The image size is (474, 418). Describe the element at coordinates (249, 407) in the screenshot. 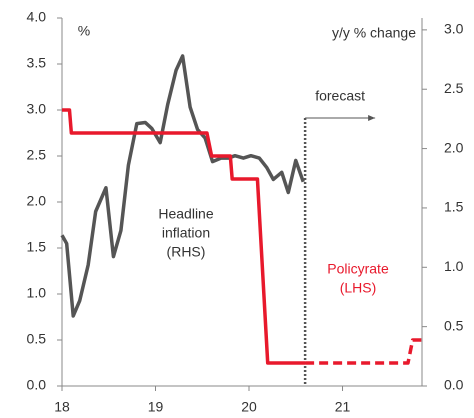

I see `x-tick-label: 20` at that location.